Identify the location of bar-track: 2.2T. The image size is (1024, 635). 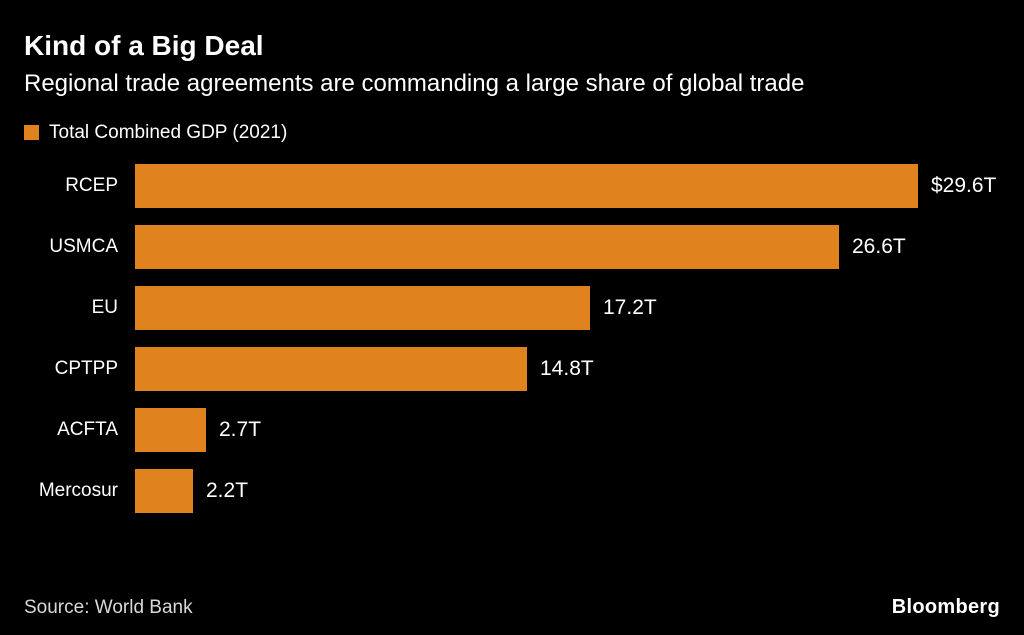
(579, 490).